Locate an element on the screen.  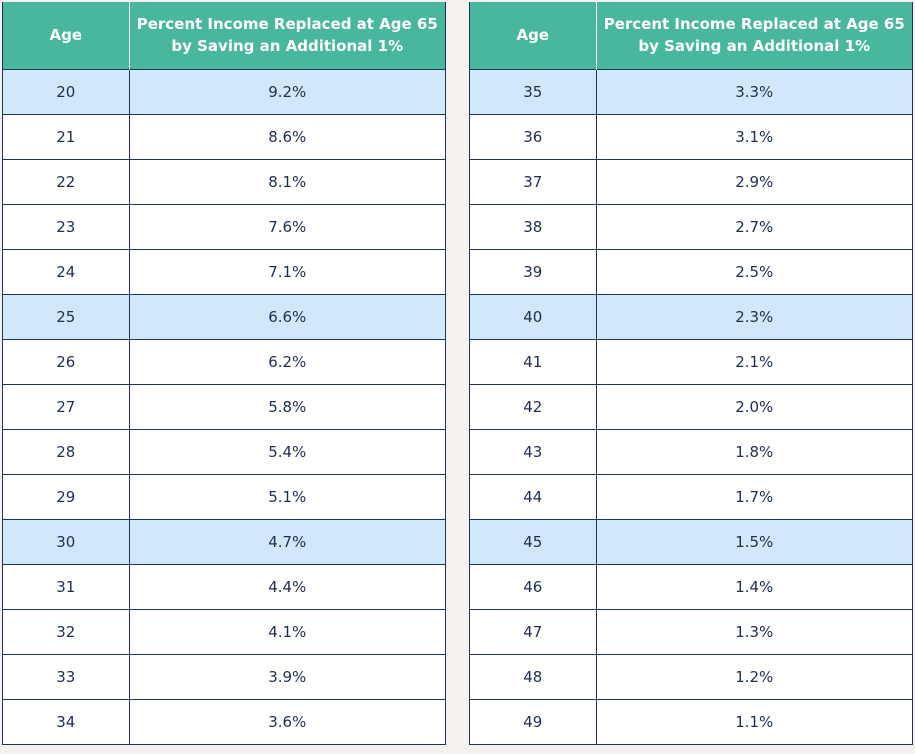
percent-cell: 2.7% is located at coordinates (753, 226).